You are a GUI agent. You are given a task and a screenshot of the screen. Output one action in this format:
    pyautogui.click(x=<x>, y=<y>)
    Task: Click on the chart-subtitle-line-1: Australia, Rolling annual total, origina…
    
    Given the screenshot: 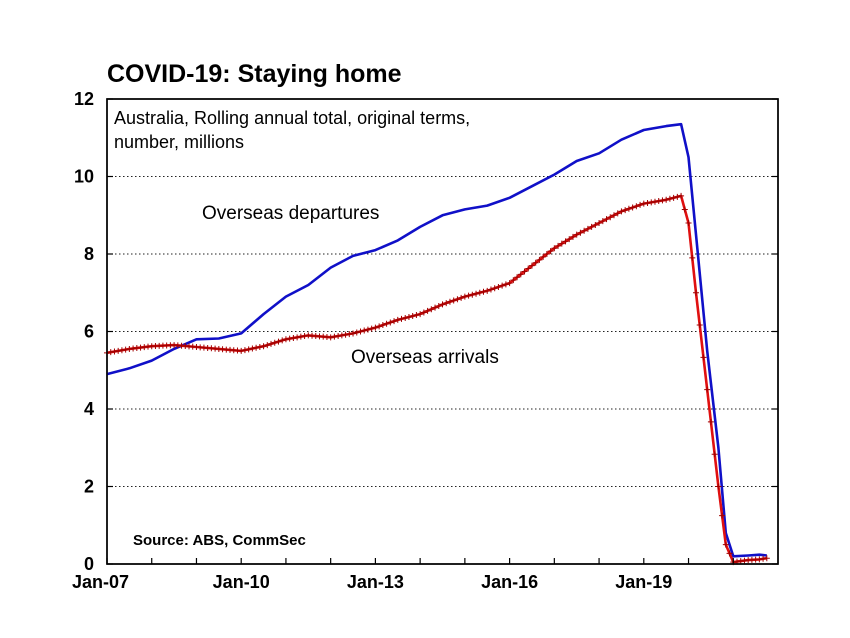 What is the action you would take?
    pyautogui.click(x=292, y=118)
    